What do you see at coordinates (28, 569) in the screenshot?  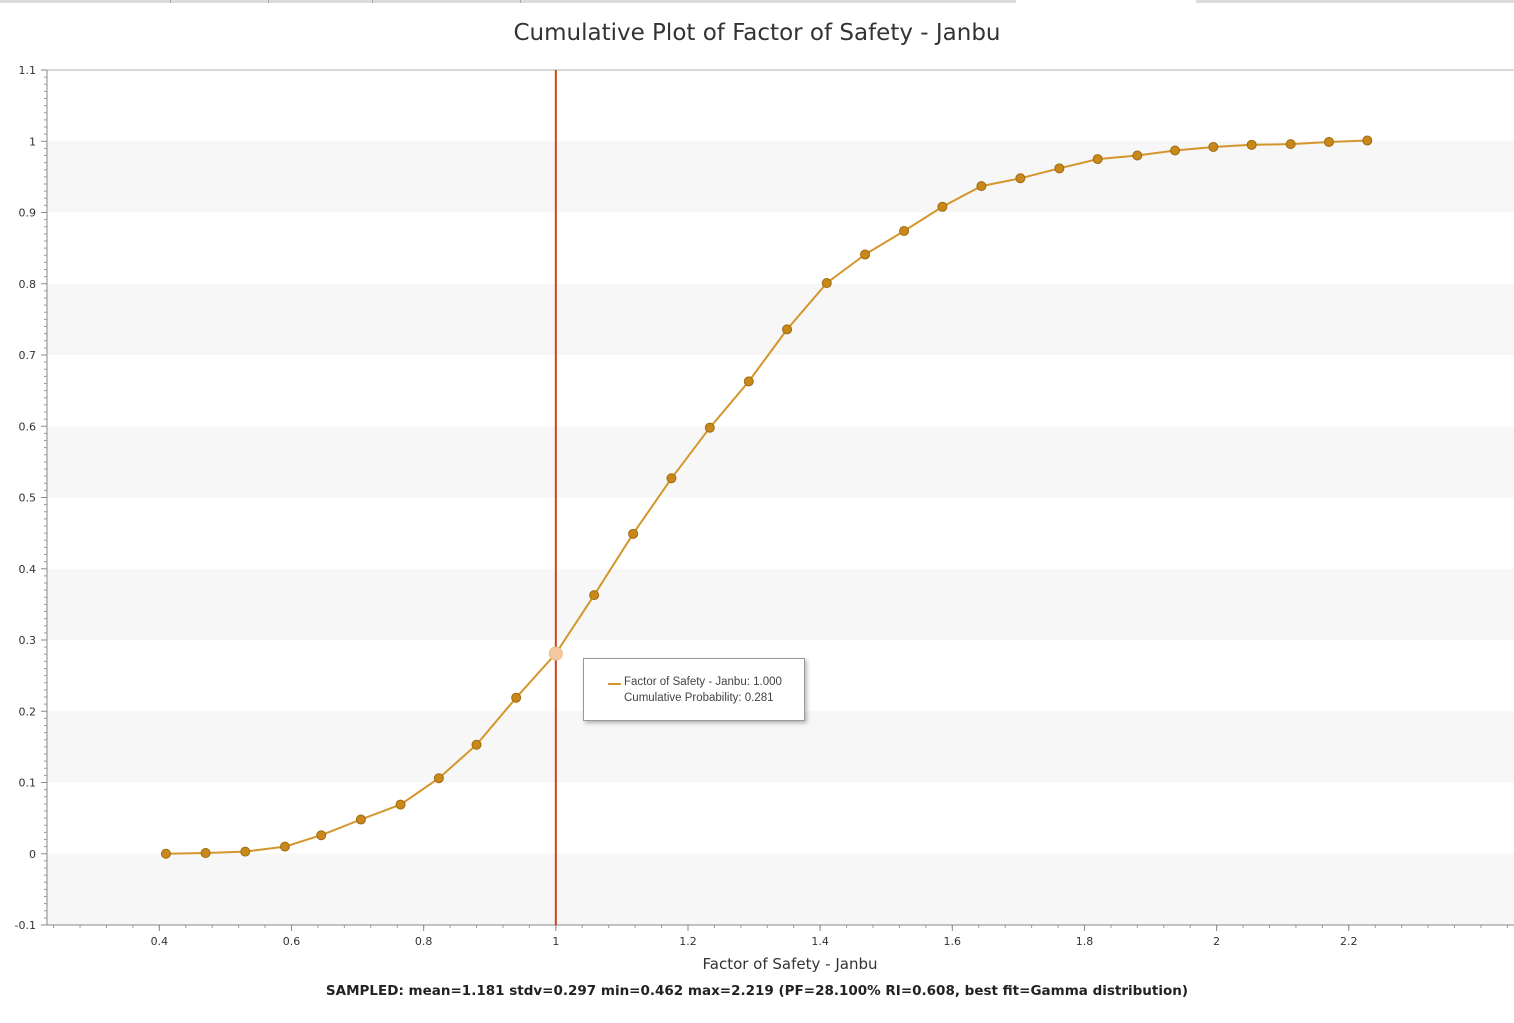 I see `y-tick-label: 0.4` at bounding box center [28, 569].